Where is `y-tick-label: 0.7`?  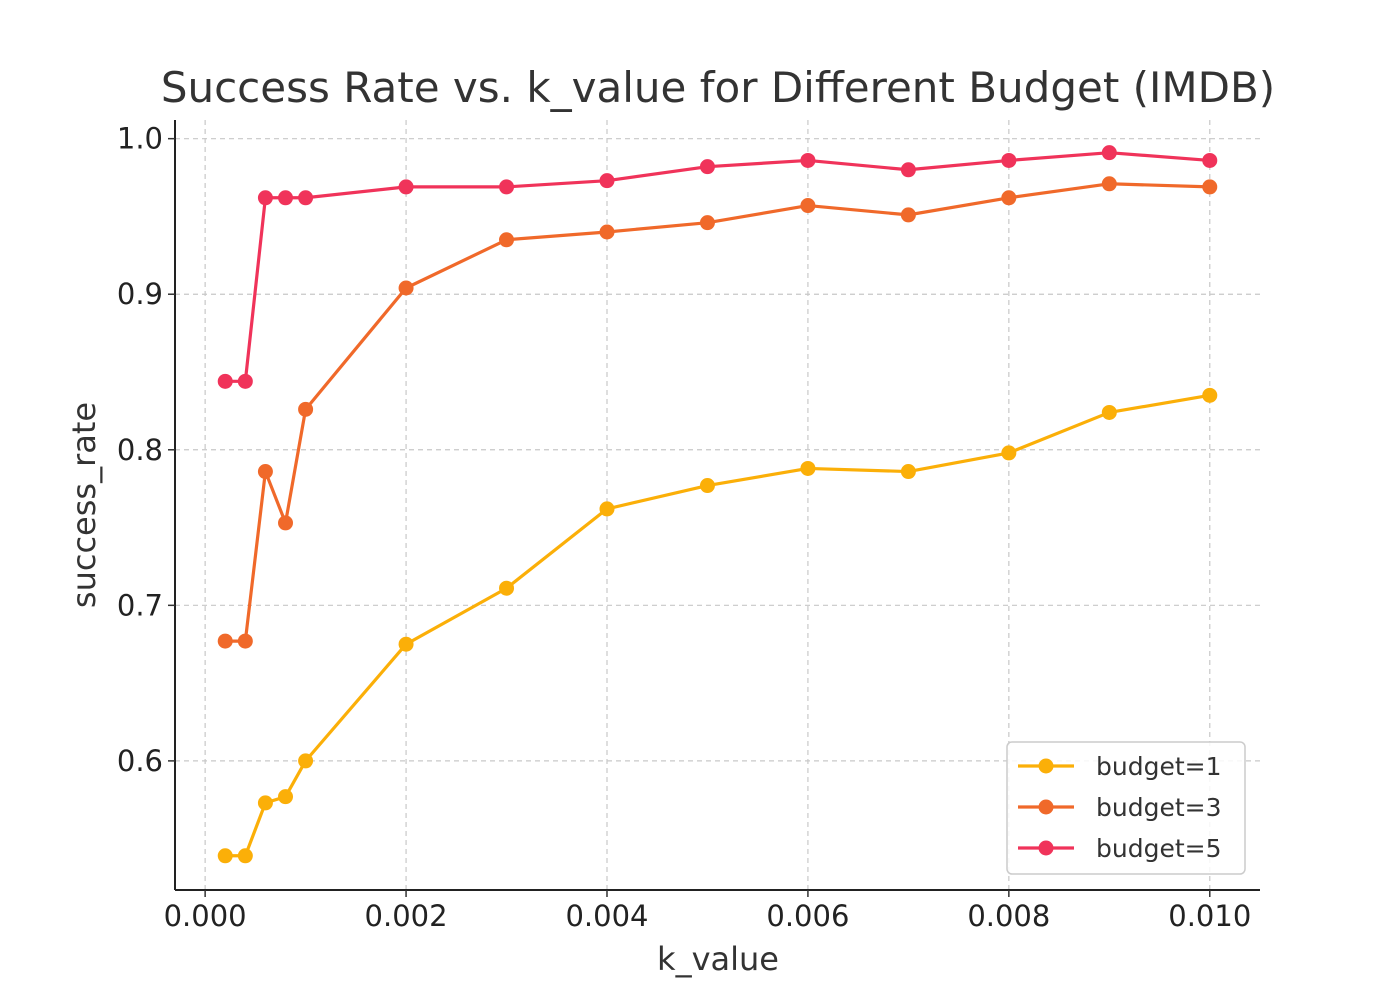 y-tick-label: 0.7 is located at coordinates (140, 605).